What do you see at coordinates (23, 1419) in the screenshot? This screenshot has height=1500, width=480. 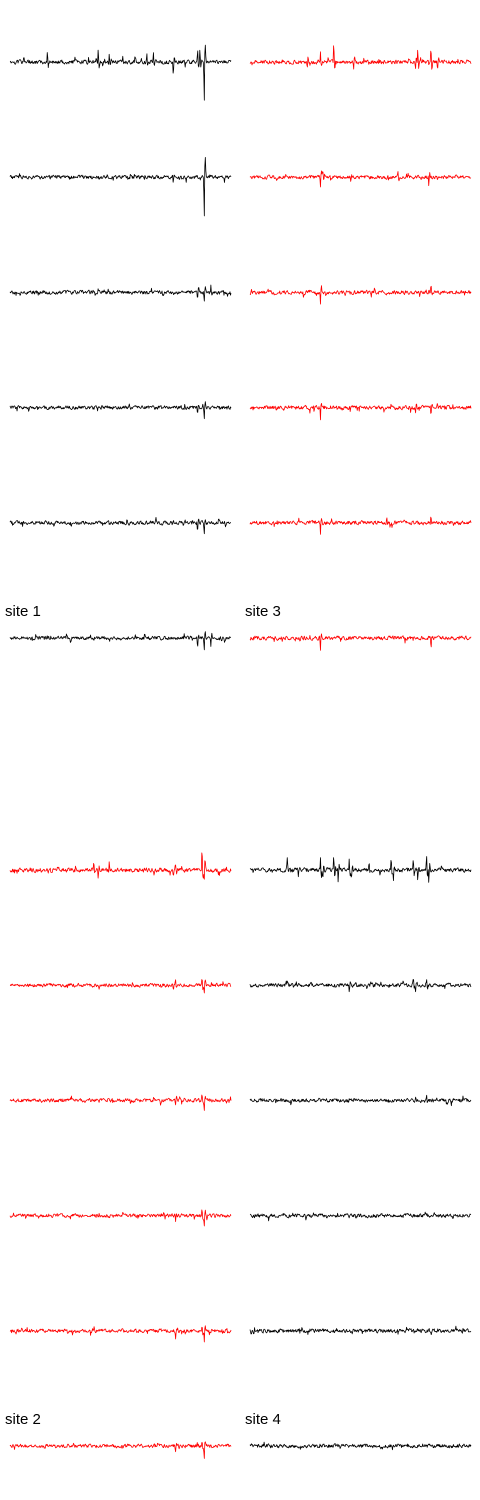 I see `site-label: site 2` at bounding box center [23, 1419].